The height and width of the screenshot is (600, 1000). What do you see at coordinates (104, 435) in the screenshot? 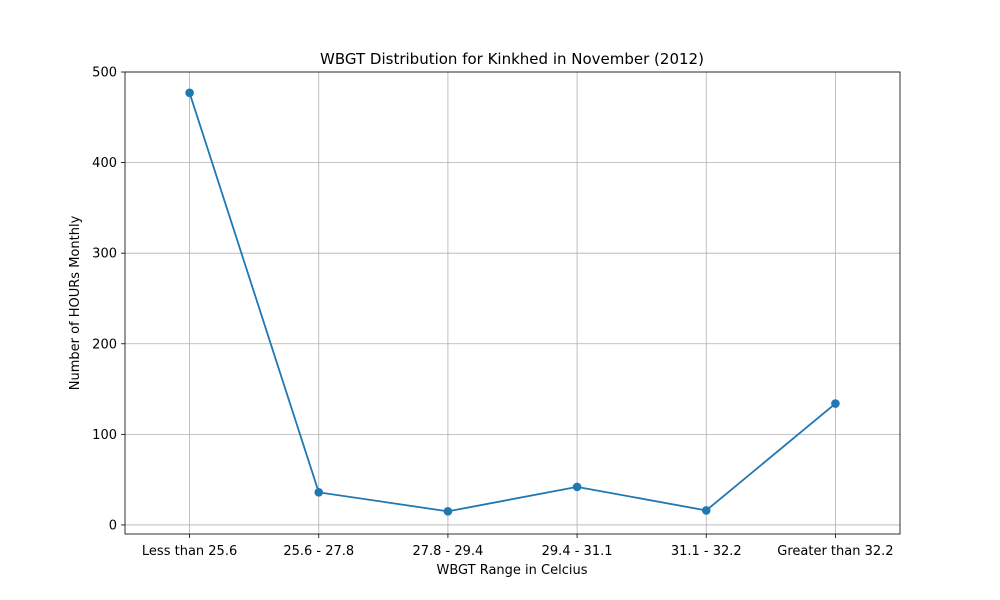
I see `y-tick-label: 100` at bounding box center [104, 435].